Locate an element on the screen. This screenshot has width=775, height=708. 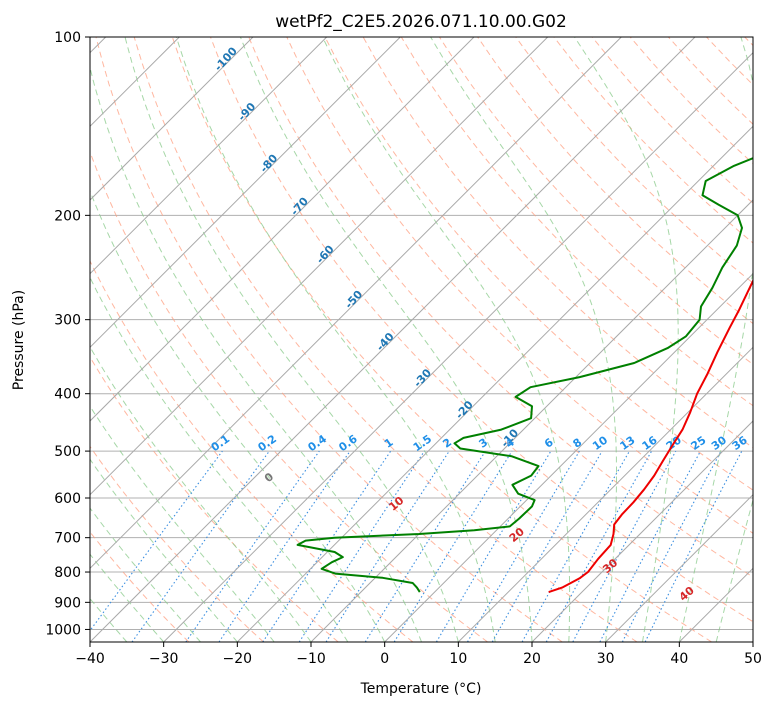
y-tick-label: 900 is located at coordinates (67, 603).